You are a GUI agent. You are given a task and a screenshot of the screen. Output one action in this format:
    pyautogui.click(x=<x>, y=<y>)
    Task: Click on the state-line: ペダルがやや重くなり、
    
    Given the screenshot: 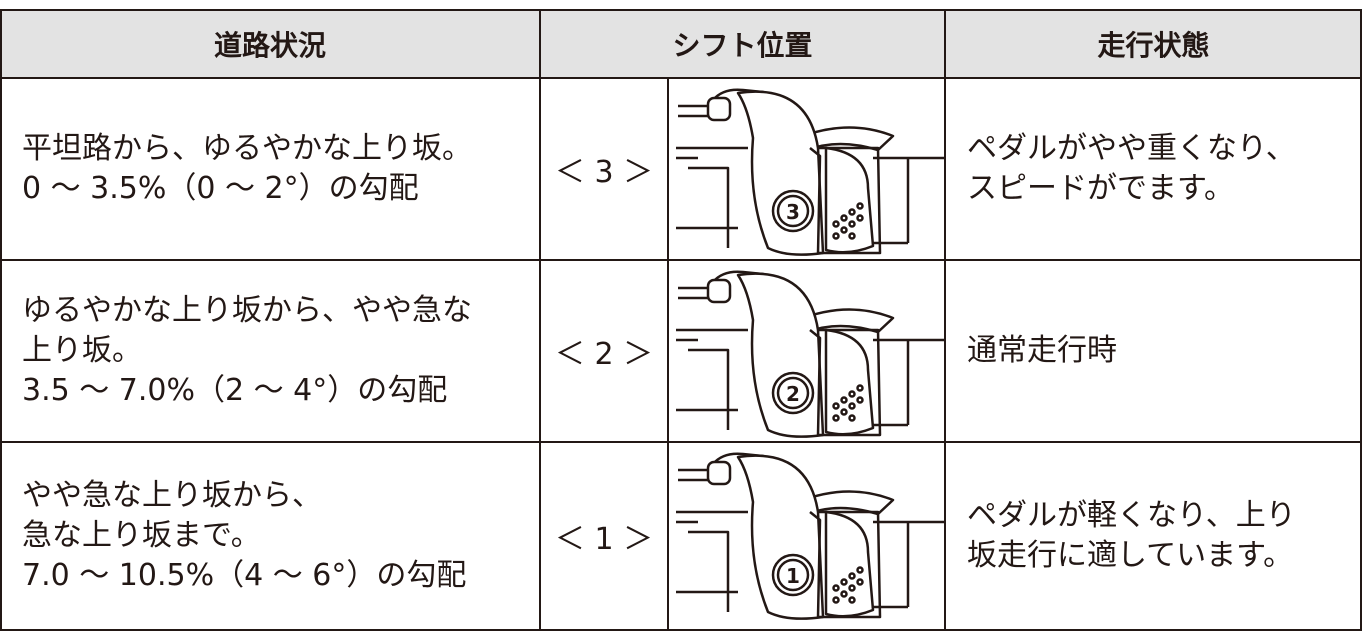 What is the action you would take?
    pyautogui.click(x=1131, y=148)
    